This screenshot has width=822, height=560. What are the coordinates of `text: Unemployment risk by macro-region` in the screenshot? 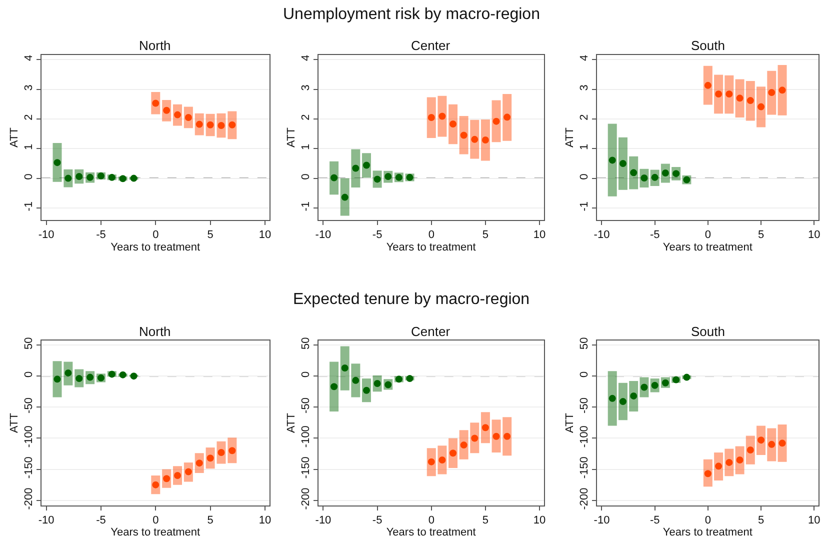 It's located at (411, 14).